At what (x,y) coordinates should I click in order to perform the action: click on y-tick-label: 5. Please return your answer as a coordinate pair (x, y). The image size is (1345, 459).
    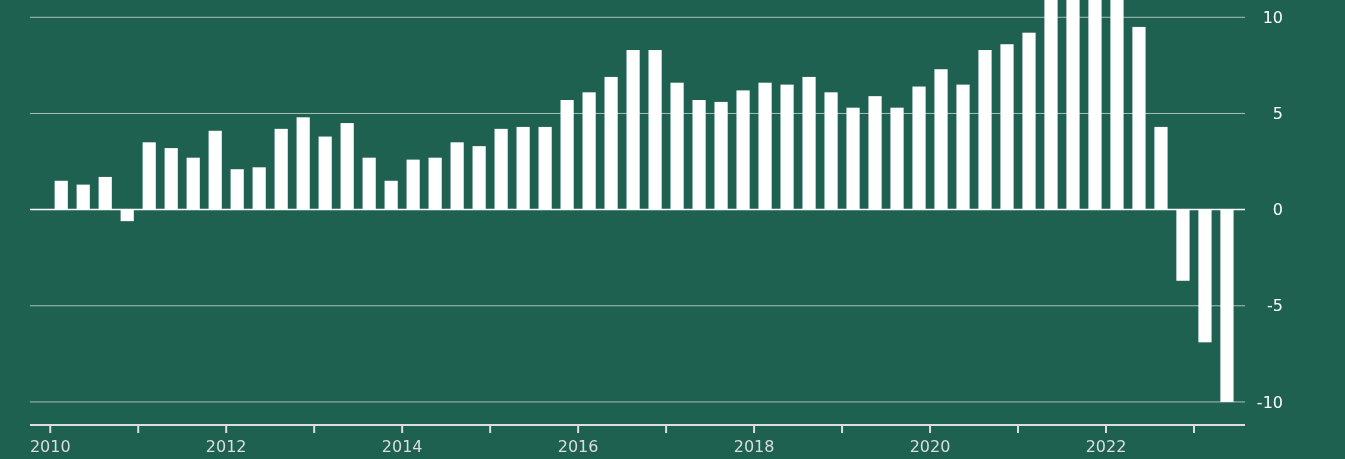
    Looking at the image, I should click on (1277, 114).